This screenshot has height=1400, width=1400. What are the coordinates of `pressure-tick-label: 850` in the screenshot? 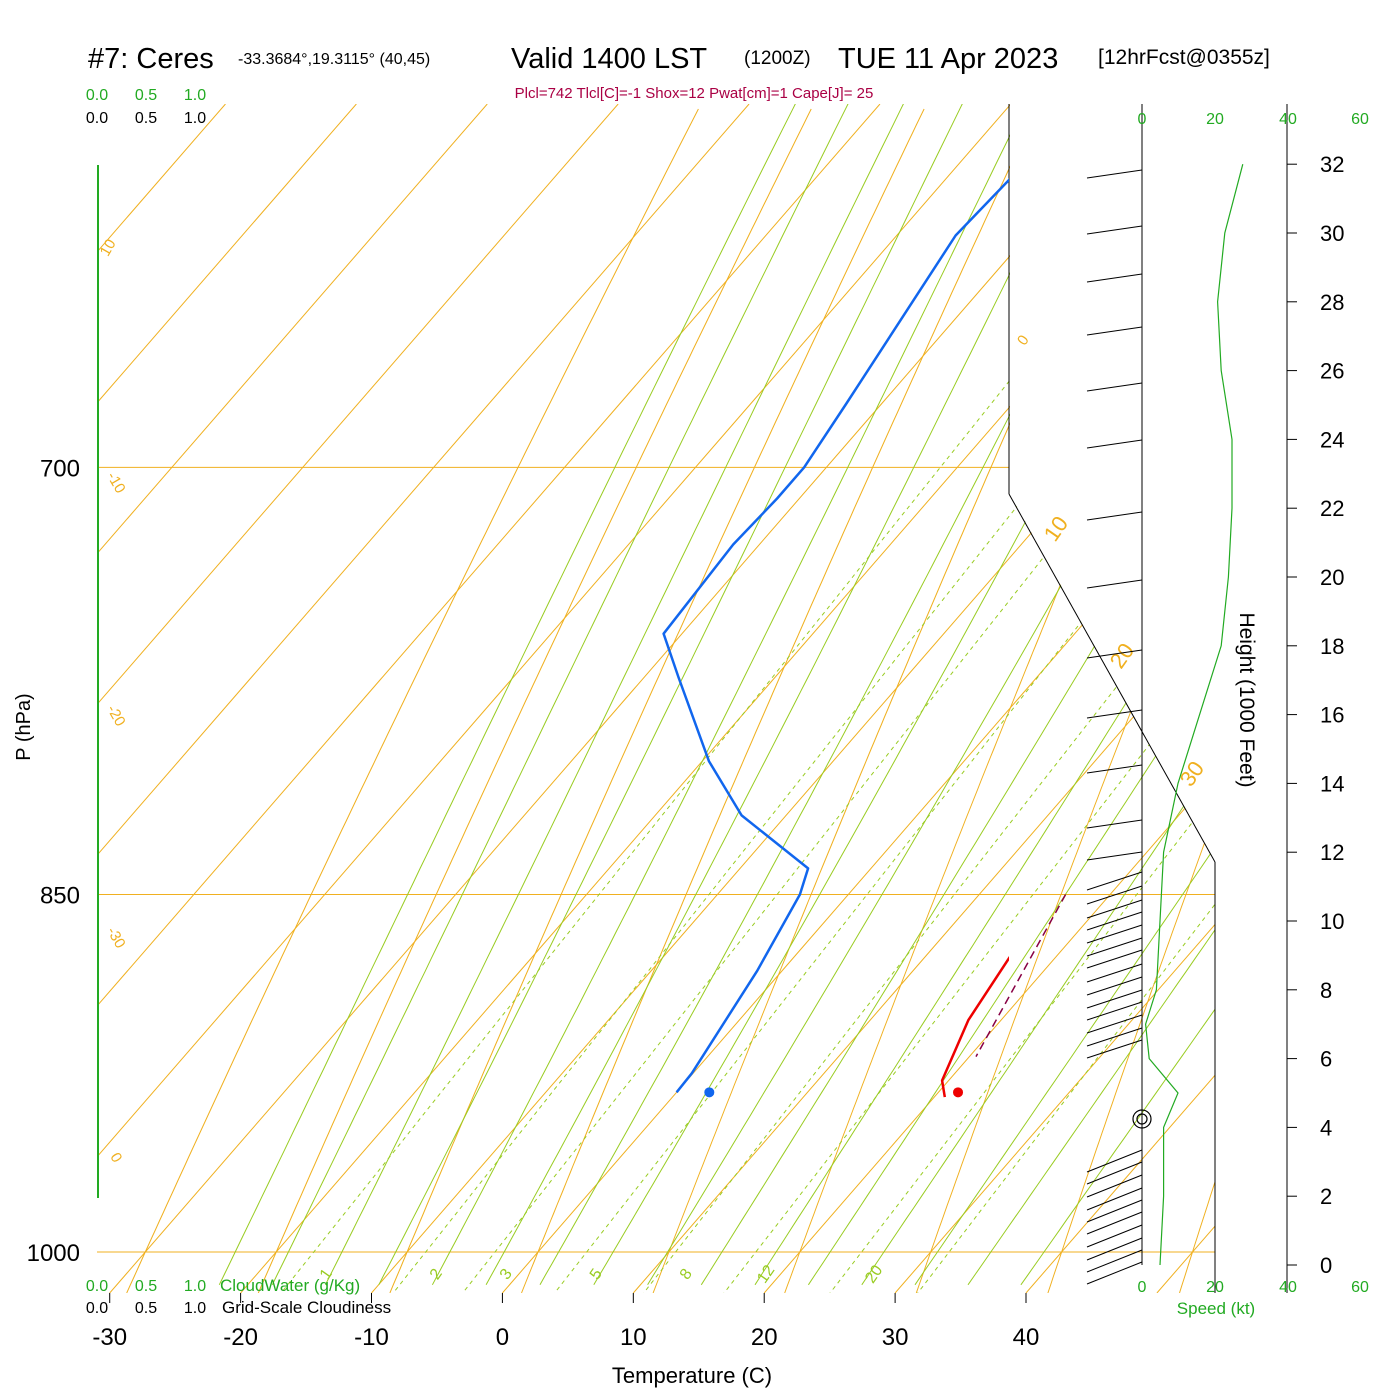 It's located at (60, 895).